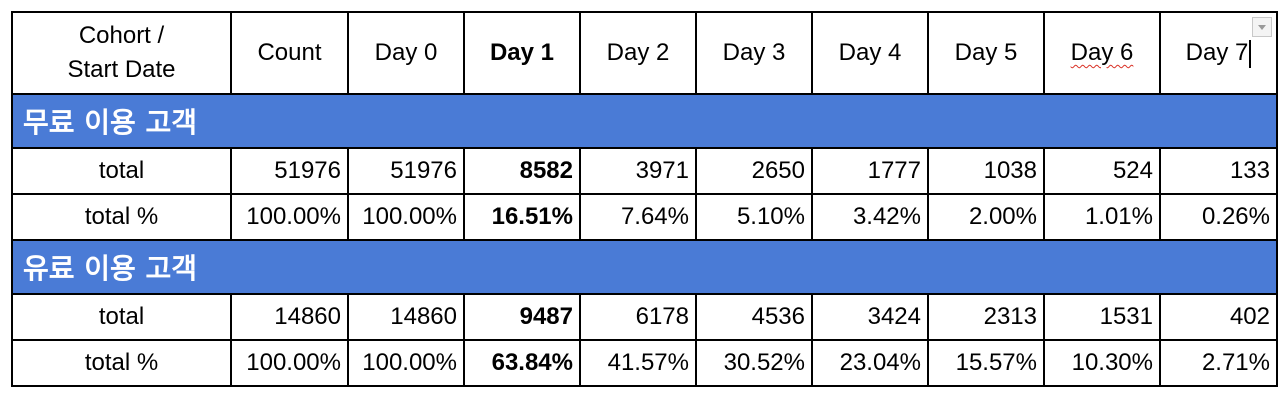  What do you see at coordinates (638, 317) in the screenshot?
I see `cell: 6178` at bounding box center [638, 317].